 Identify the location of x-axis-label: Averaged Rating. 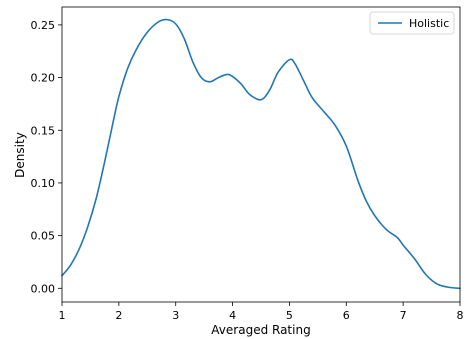
(260, 330).